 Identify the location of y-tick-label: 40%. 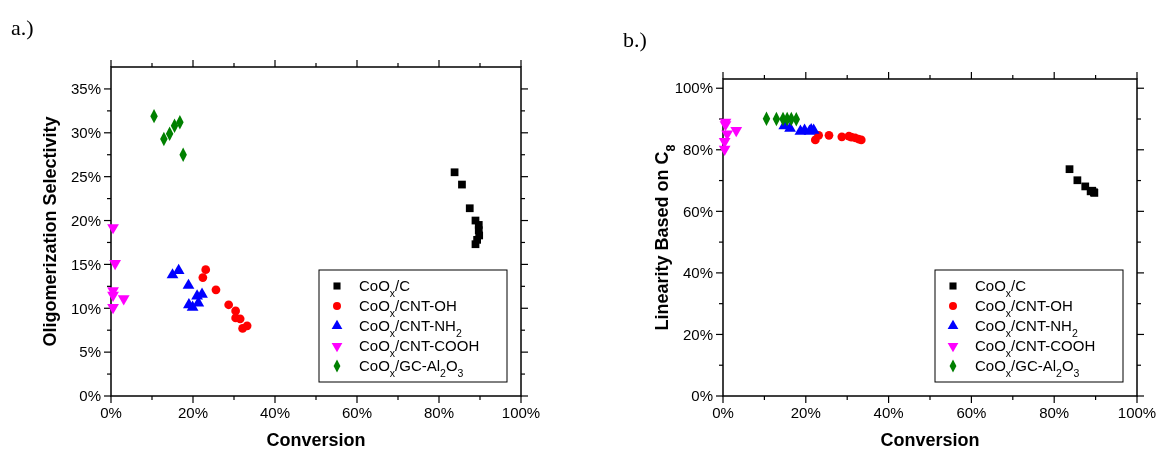
(697, 273).